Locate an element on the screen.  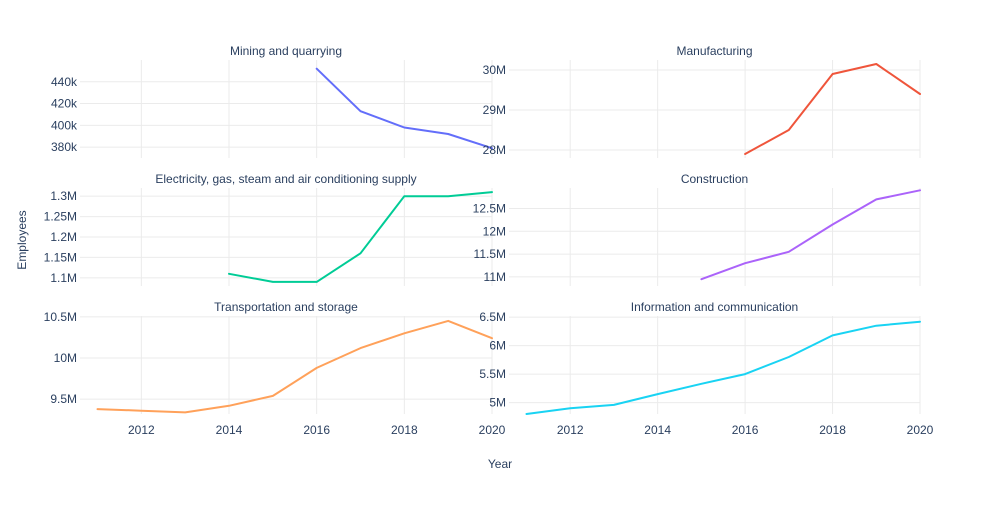
y-tick-label: 6.5M is located at coordinates (492, 317).